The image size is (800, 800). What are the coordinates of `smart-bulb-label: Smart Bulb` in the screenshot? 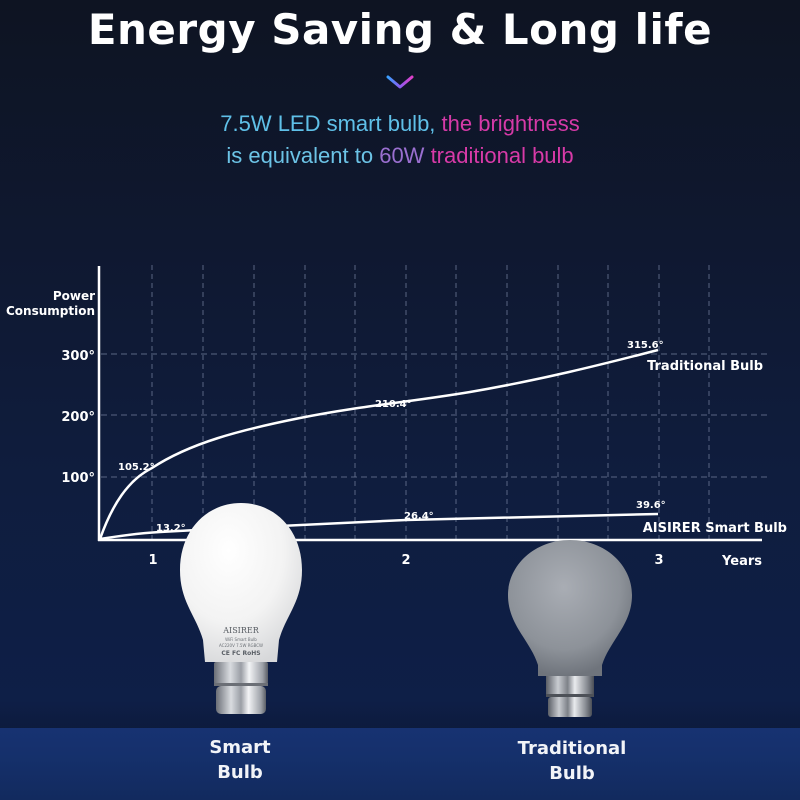 It's located at (240, 760).